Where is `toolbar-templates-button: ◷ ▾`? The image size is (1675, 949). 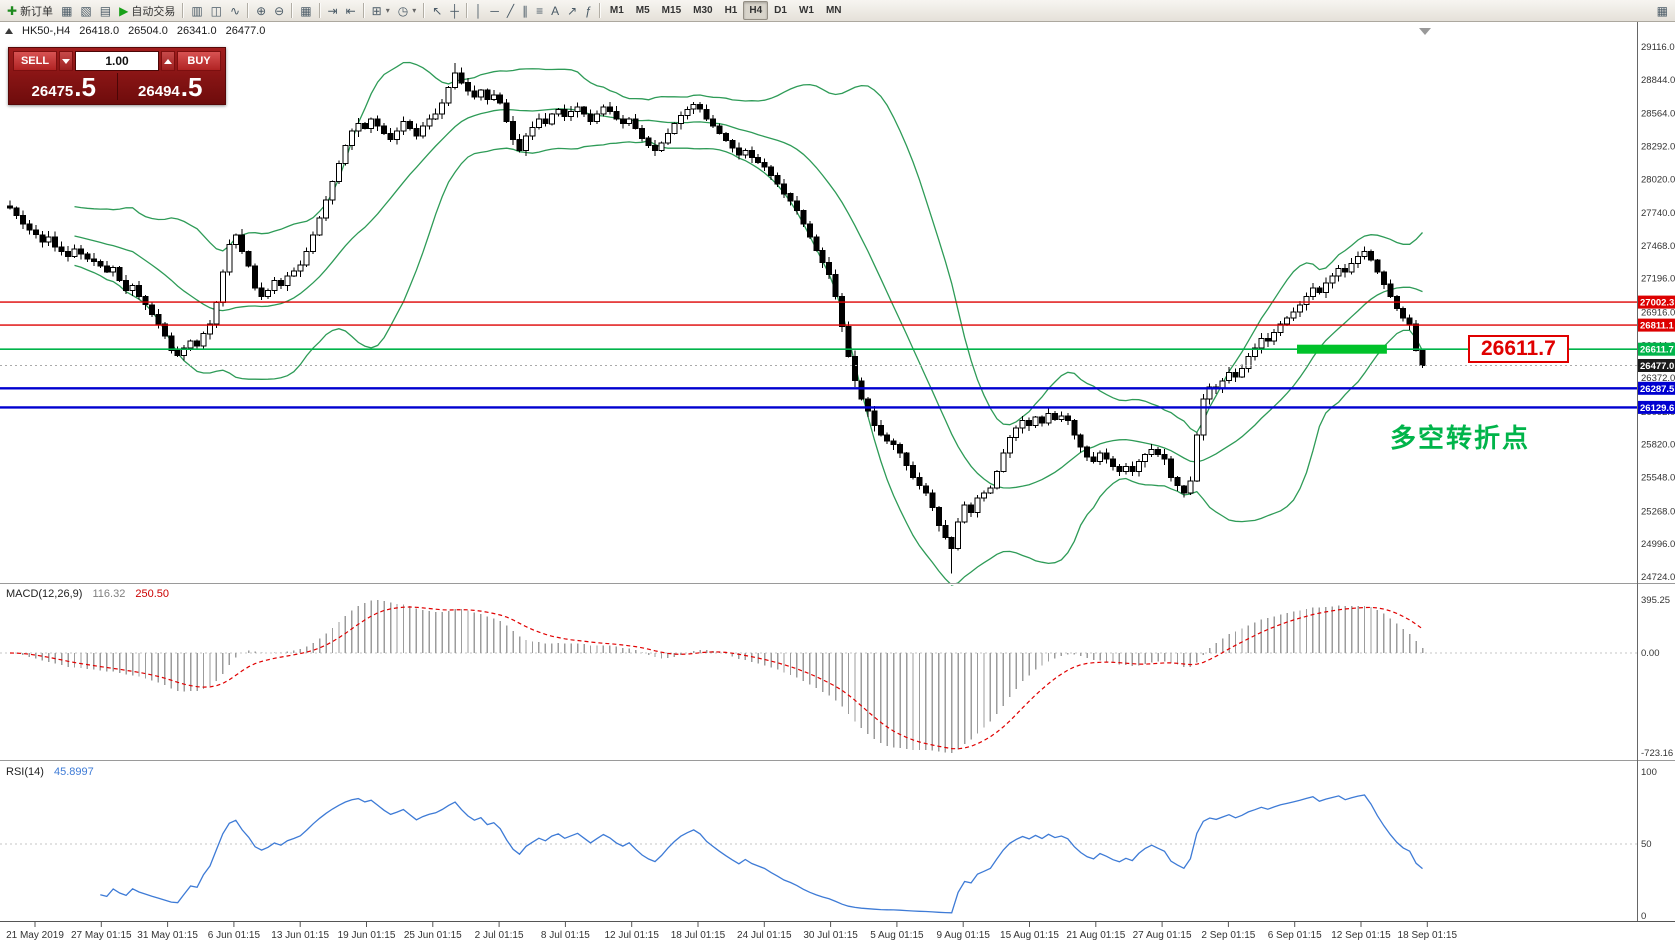
toolbar-templates-button: ◷ ▾ is located at coordinates (407, 10).